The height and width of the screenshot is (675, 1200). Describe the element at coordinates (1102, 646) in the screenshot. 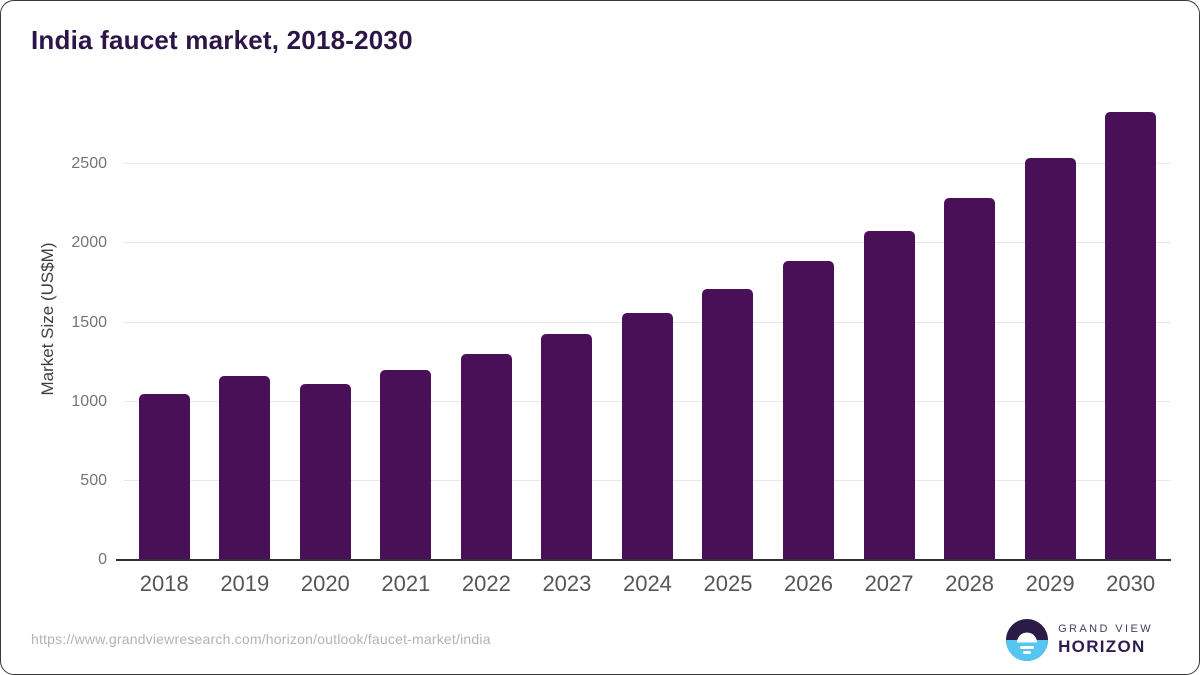

I see `logo-text-horizon: HORIZON` at that location.